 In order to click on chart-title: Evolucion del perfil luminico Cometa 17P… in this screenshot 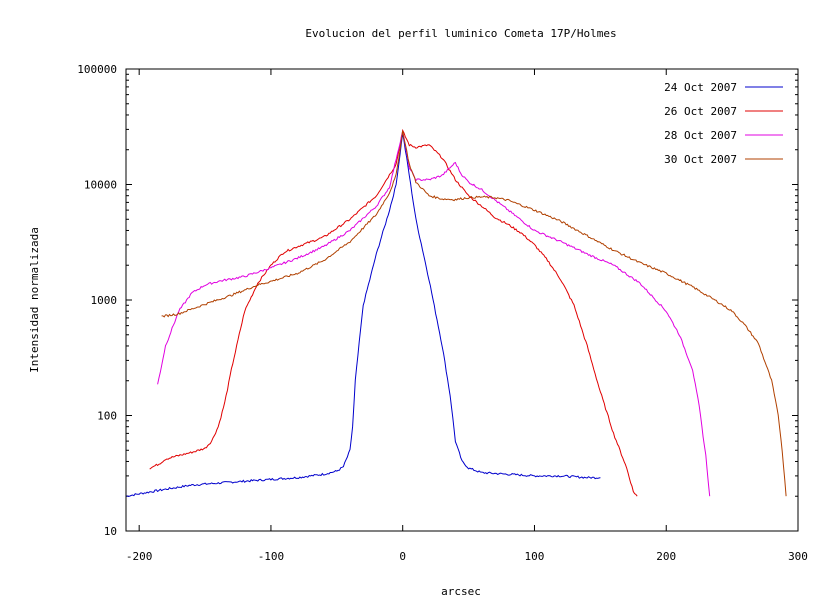, I will do `click(460, 33)`.